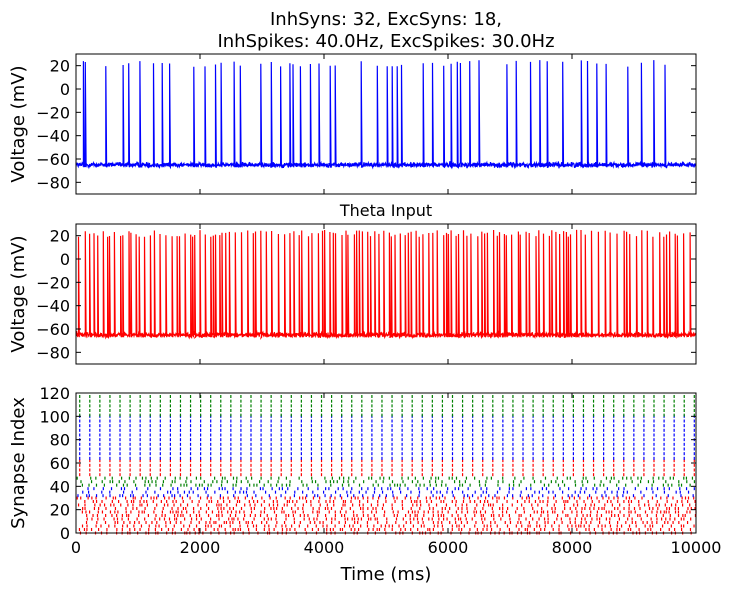 This screenshot has width=731, height=592. What do you see at coordinates (54, 393) in the screenshot?
I see `y-tick-label: 120` at bounding box center [54, 393].